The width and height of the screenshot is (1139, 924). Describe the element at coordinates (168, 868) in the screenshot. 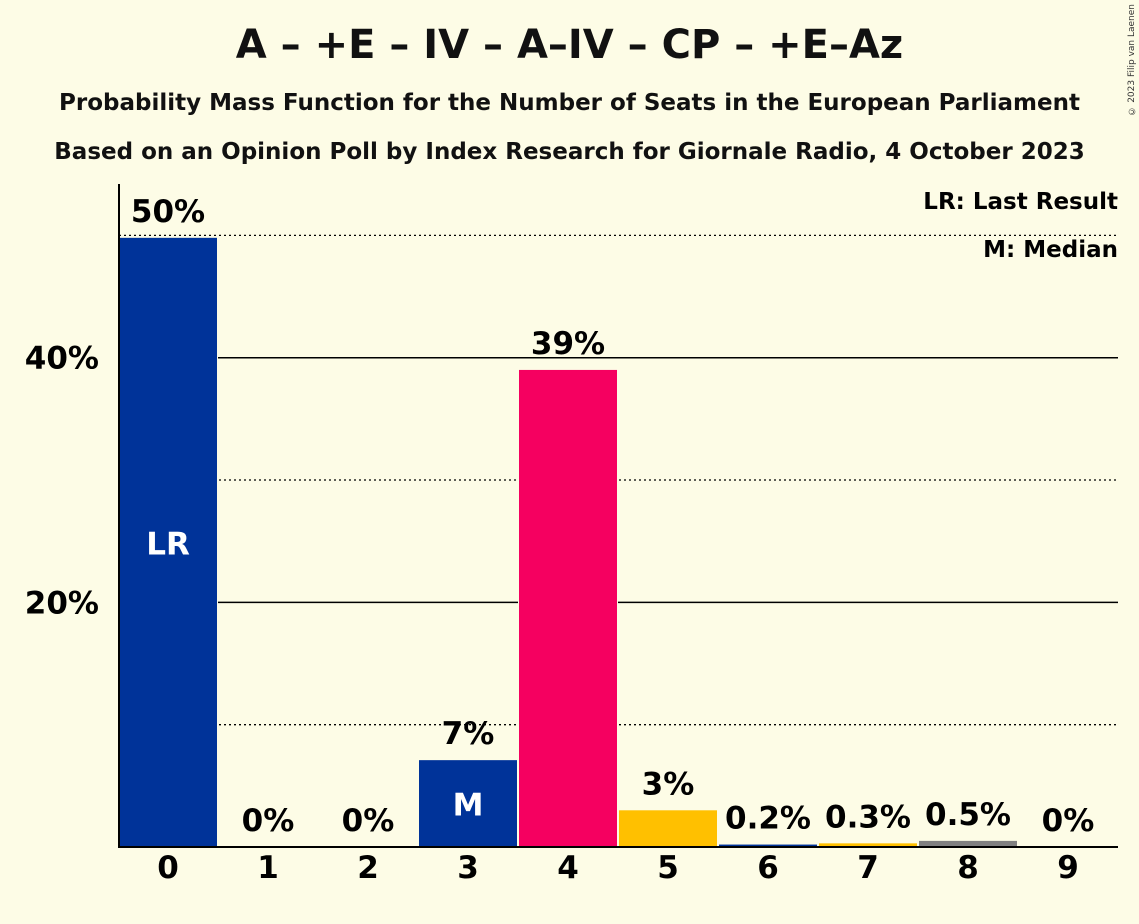

I see `x-tick-label-0: 0` at that location.